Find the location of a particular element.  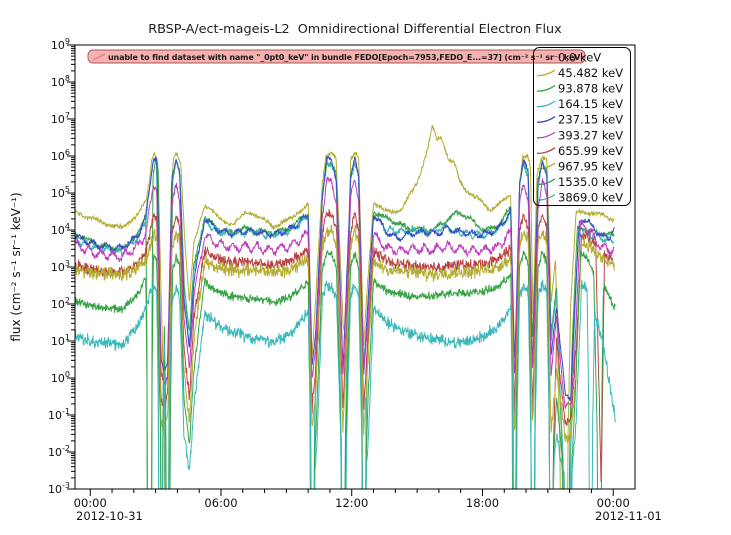

legend-label: 655.99 keV is located at coordinates (590, 151).